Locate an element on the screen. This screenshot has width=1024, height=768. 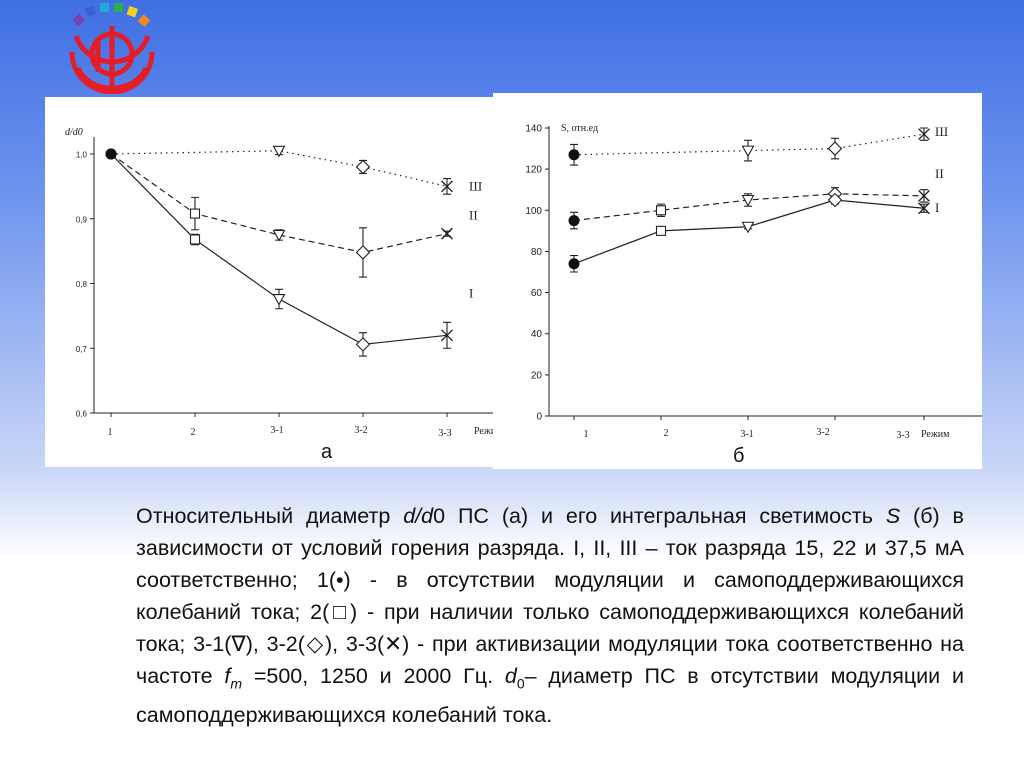
y-tick-label-b: 120 is located at coordinates (533, 170).